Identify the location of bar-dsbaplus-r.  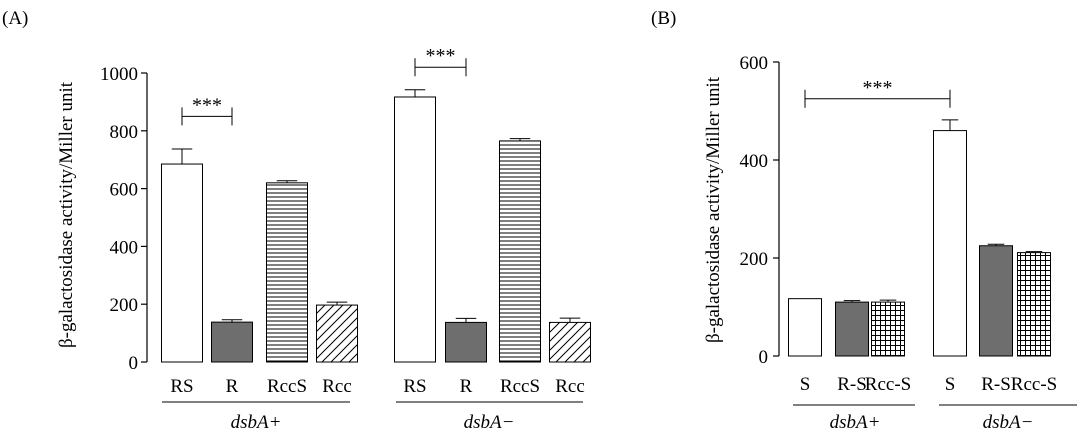
(232, 341).